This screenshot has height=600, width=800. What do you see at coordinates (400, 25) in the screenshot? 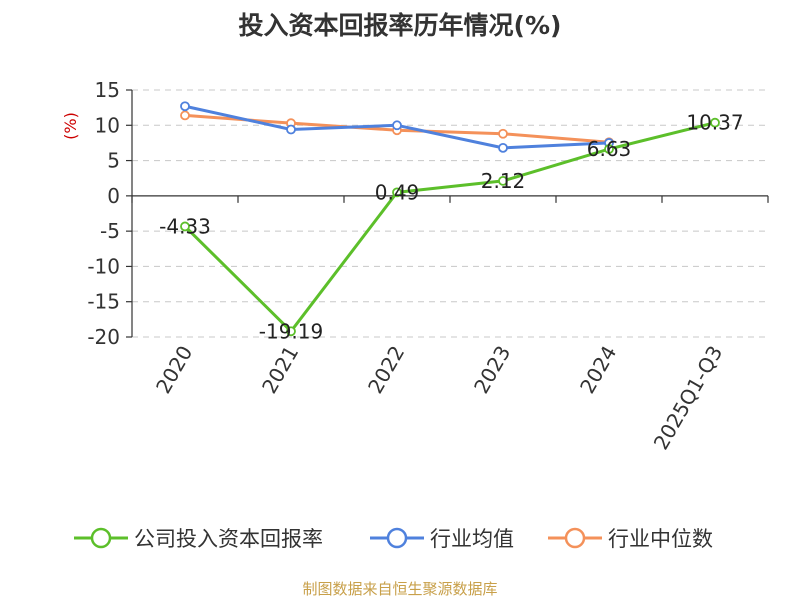
I see `chart-title: 投入资本回报率历年情况(%)` at bounding box center [400, 25].